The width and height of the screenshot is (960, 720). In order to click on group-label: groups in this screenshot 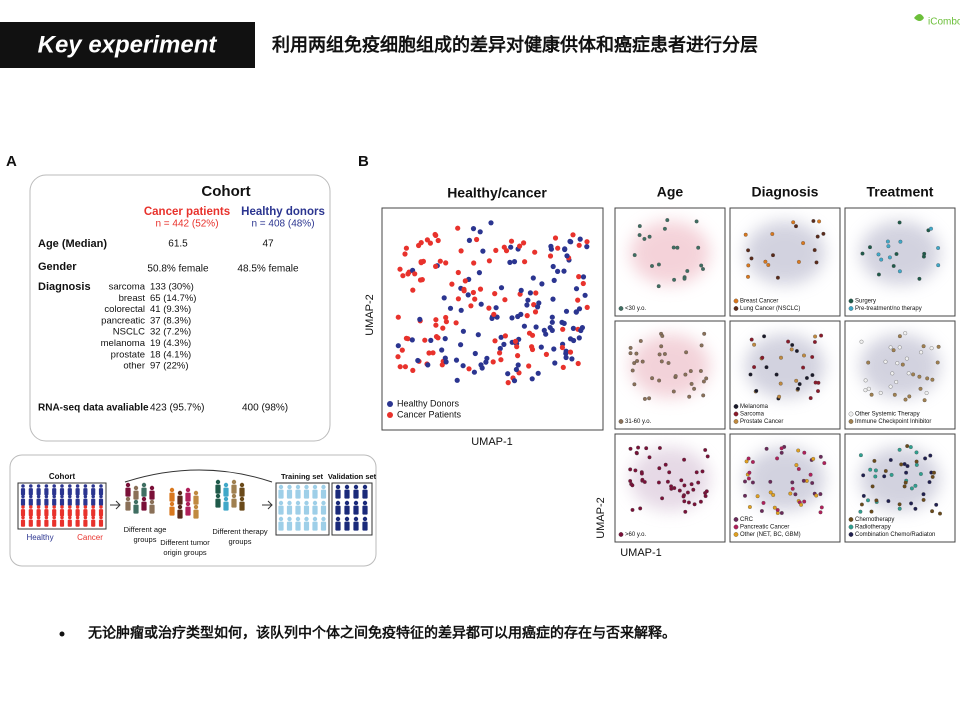, I will do `click(145, 539)`.